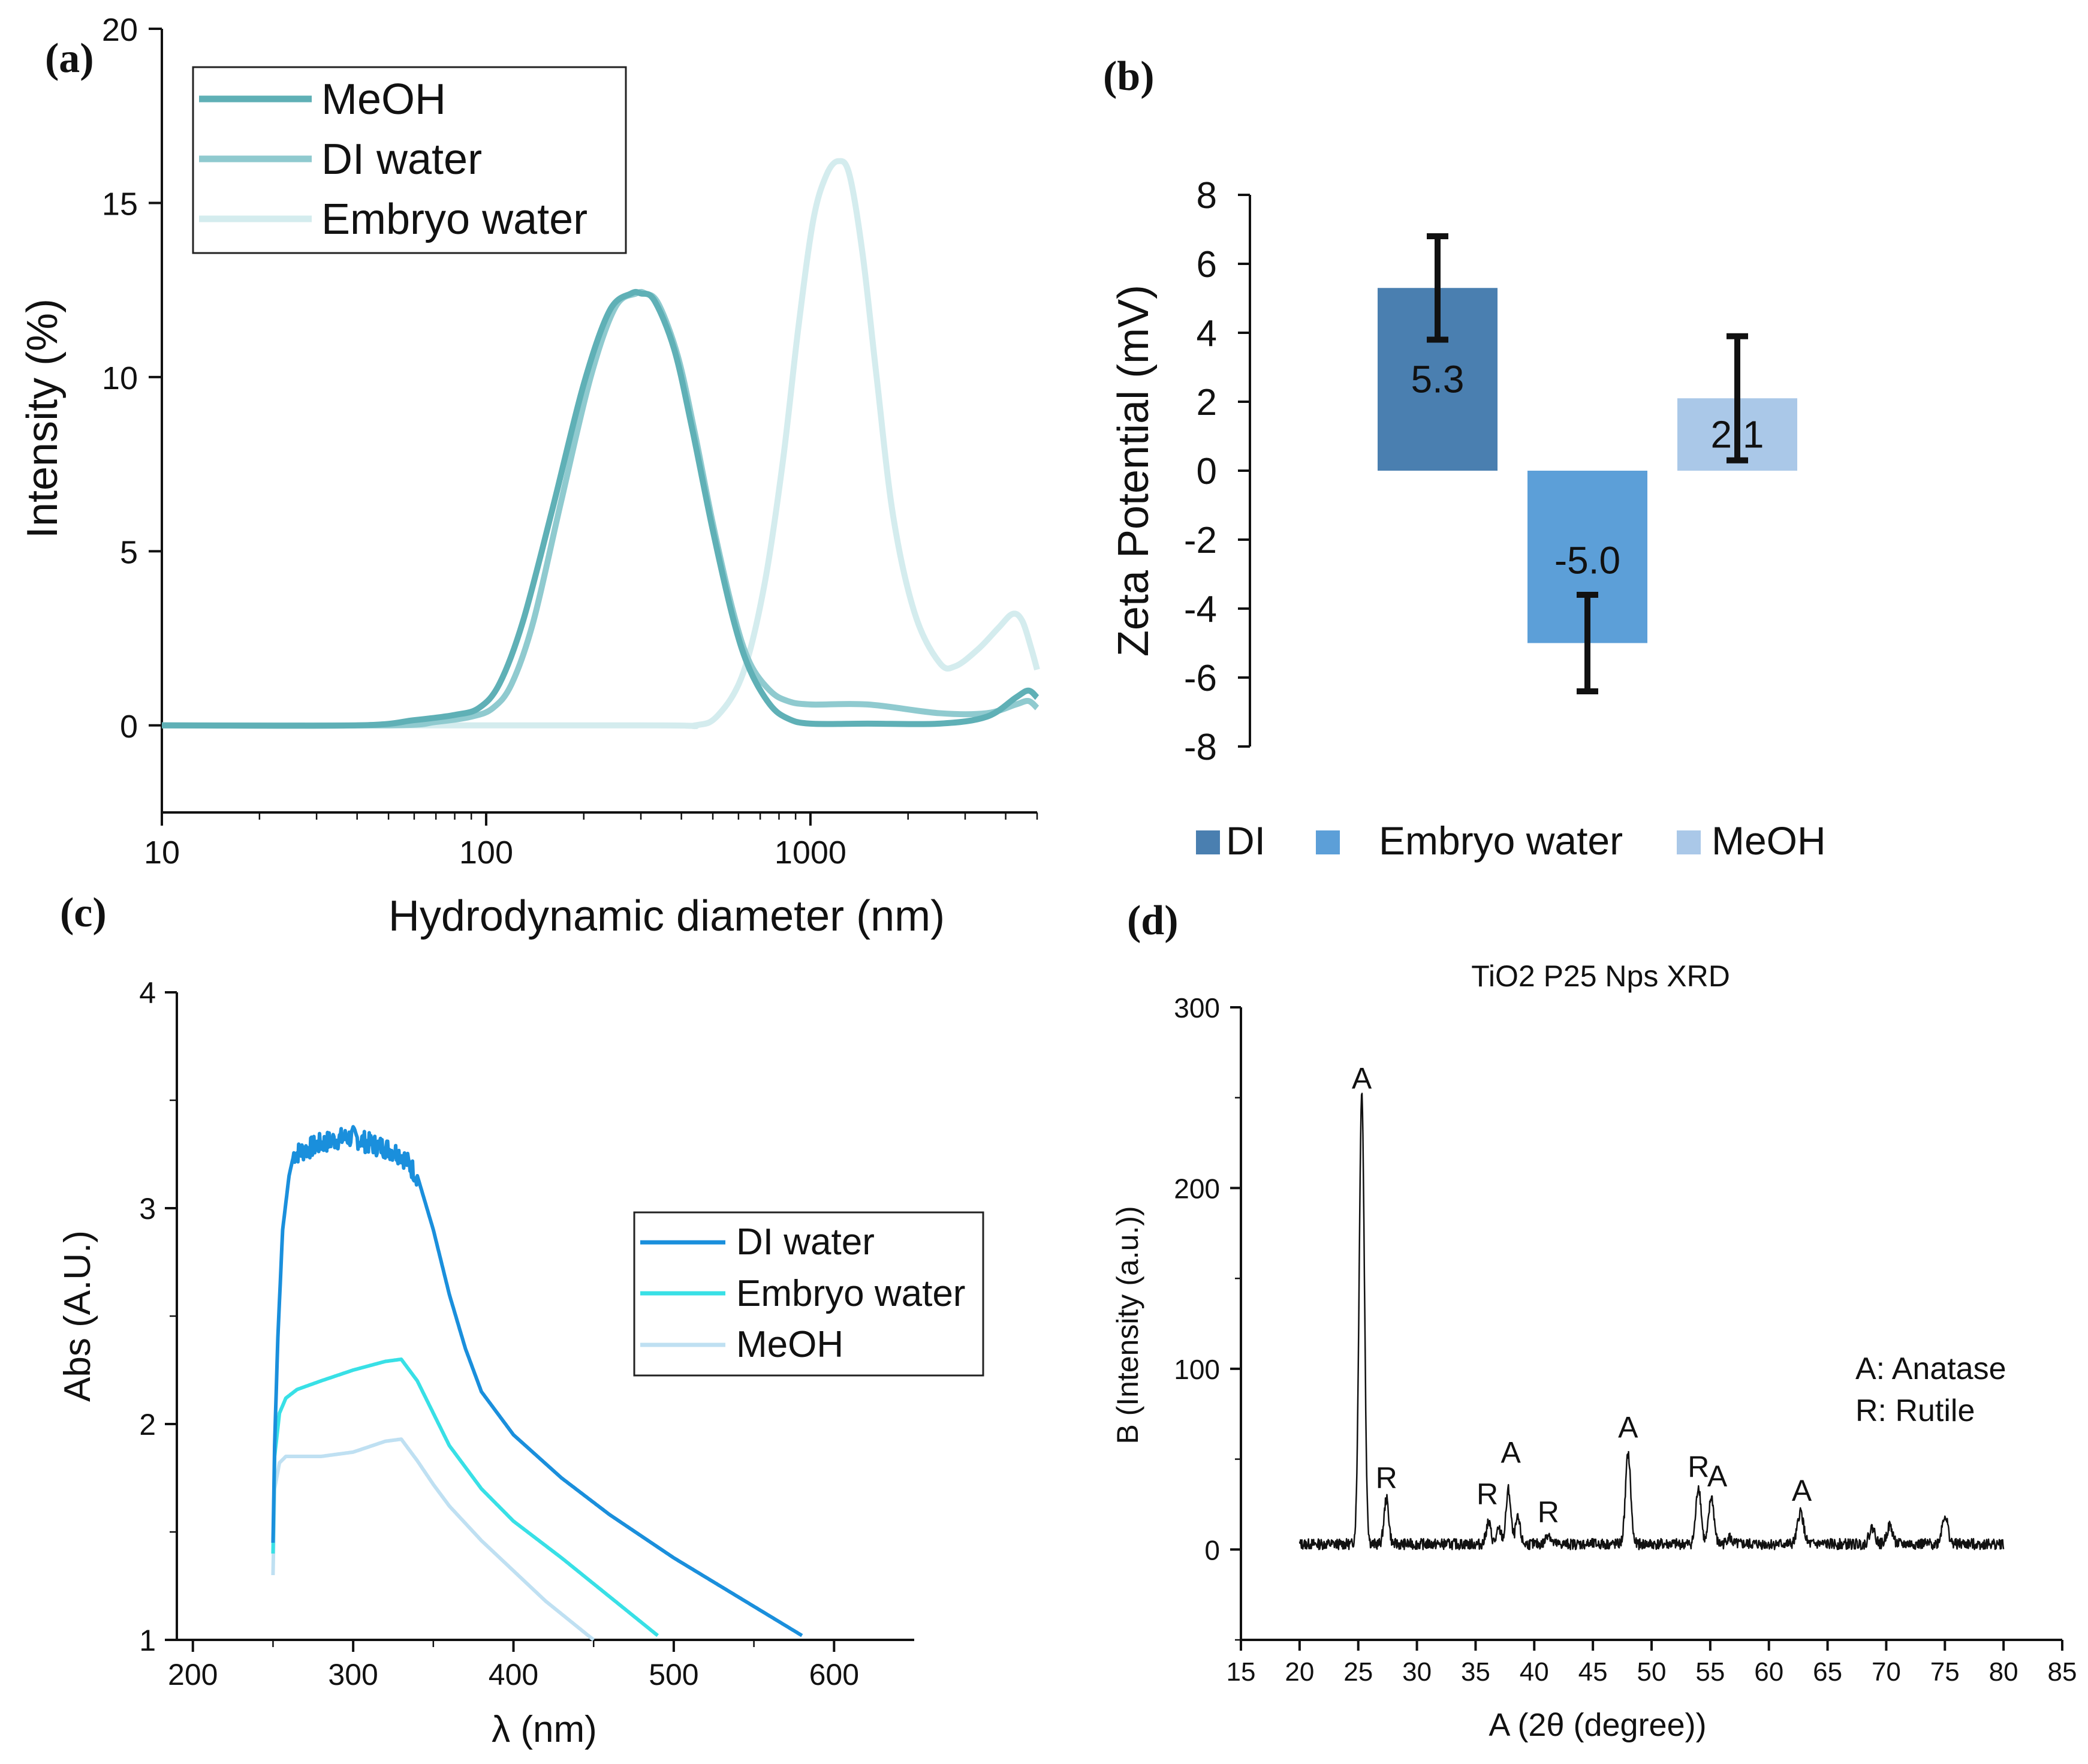 The image size is (2088, 1764). I want to click on d-y-tick-label: 200, so click(1197, 1188).